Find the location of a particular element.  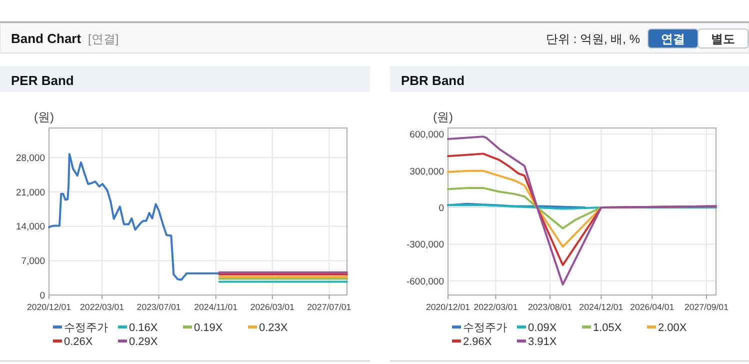

legend-label: 1.05X is located at coordinates (607, 328).